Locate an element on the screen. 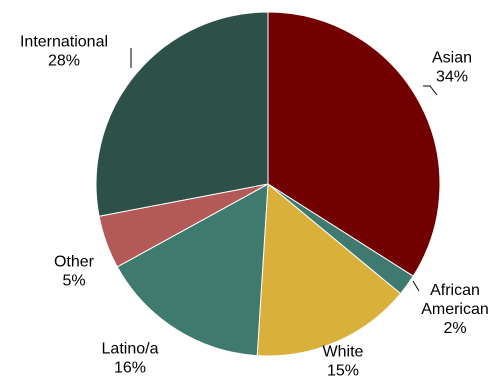 This screenshot has height=385, width=500. percent-label: 28% is located at coordinates (64, 61).